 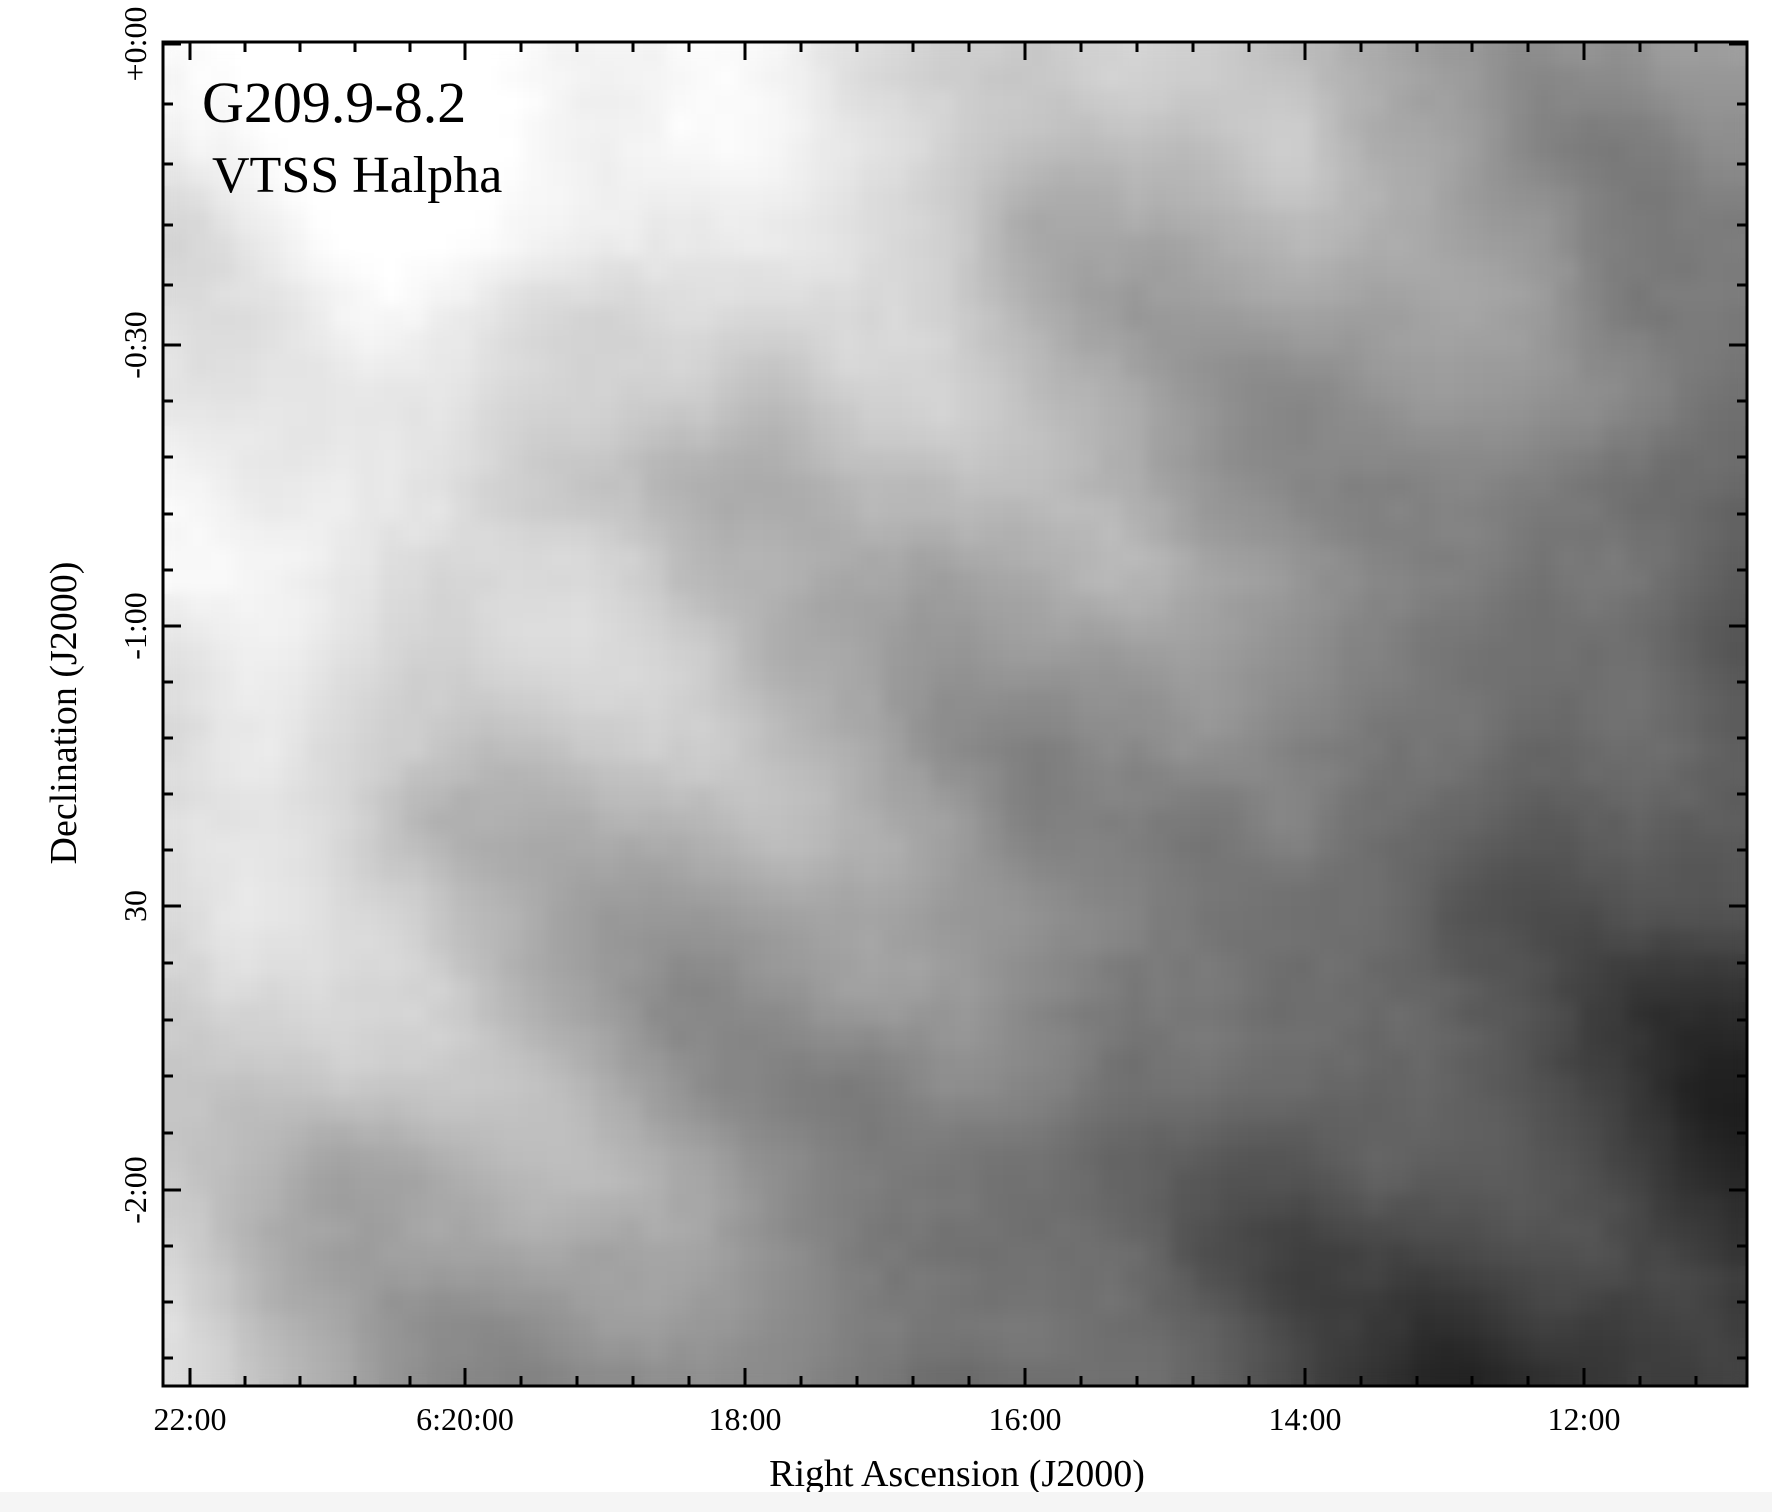 I want to click on x-tick-label-14-00: 14:00, so click(x=1305, y=1419).